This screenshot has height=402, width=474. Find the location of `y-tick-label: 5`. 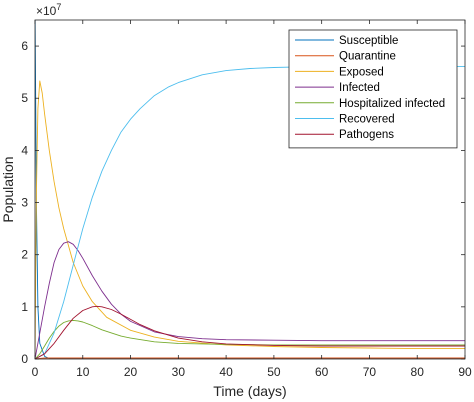

y-tick-label: 5 is located at coordinates (24, 98).